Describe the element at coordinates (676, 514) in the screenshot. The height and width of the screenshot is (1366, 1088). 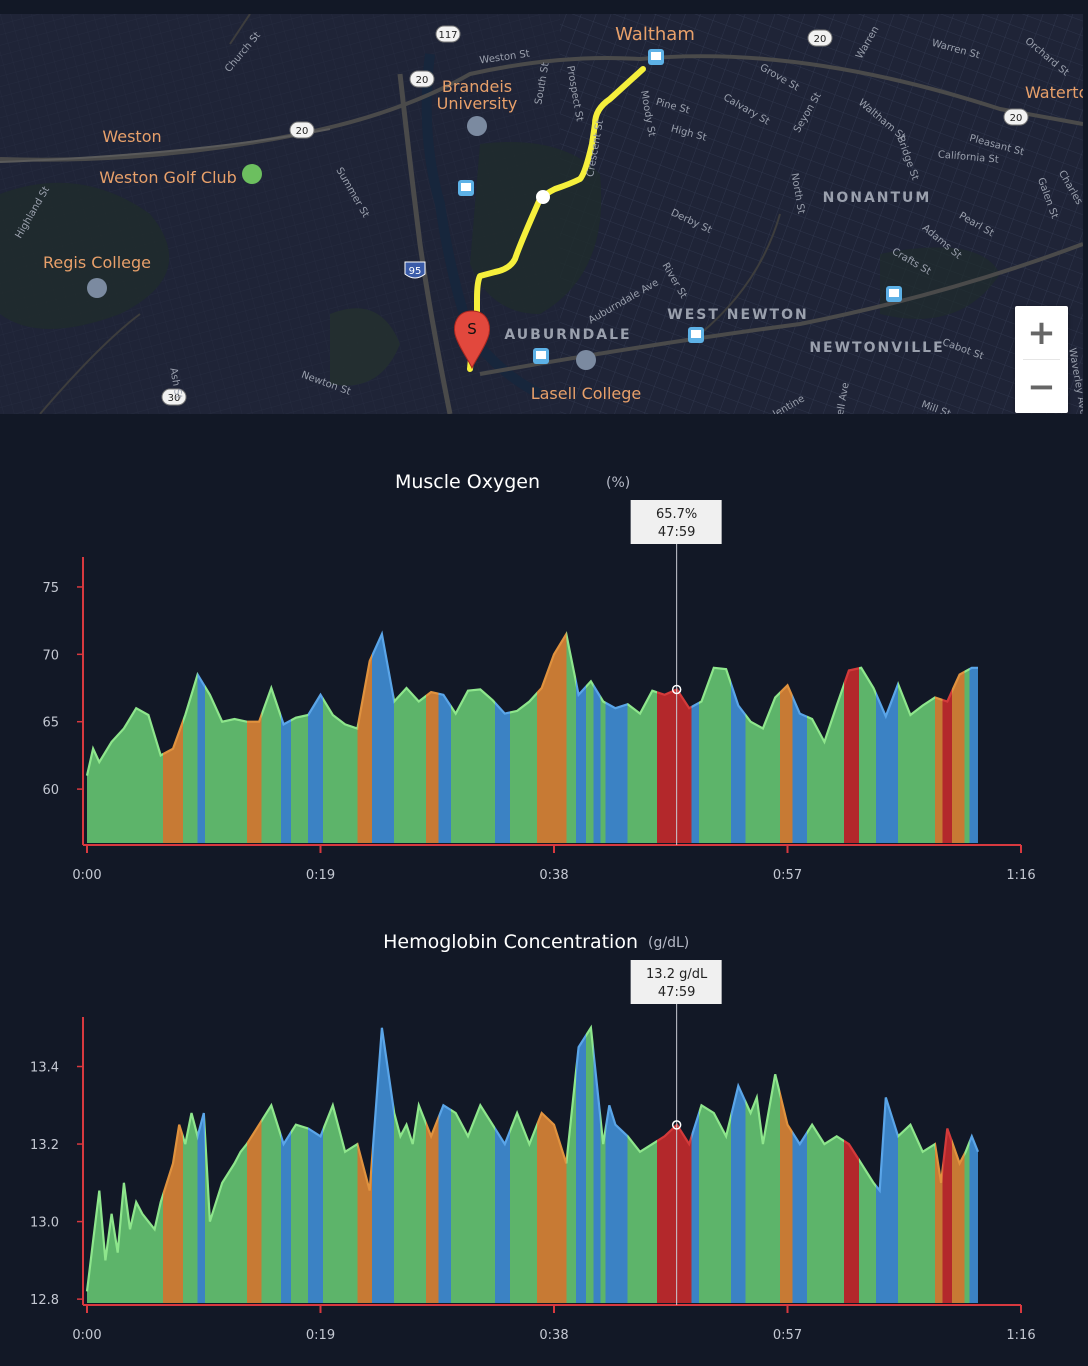
I see `tooltip-value: 65.7%` at that location.